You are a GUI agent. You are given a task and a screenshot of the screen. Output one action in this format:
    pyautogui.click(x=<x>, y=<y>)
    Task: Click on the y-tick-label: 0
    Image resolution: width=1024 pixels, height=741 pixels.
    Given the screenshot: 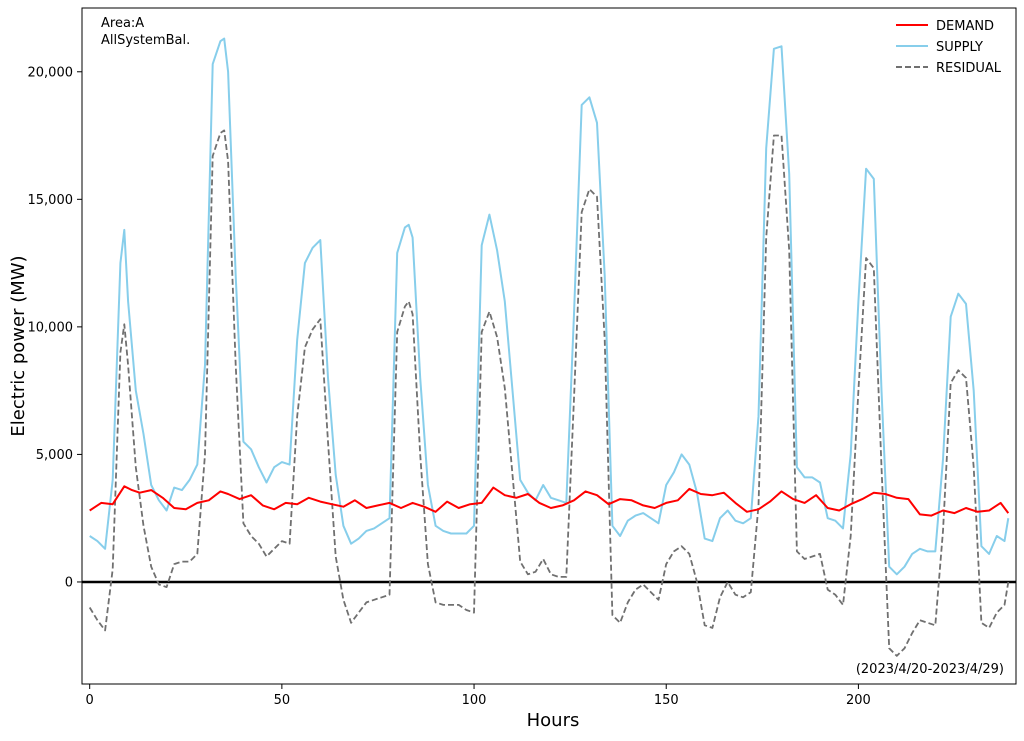 What is the action you would take?
    pyautogui.click(x=69, y=582)
    